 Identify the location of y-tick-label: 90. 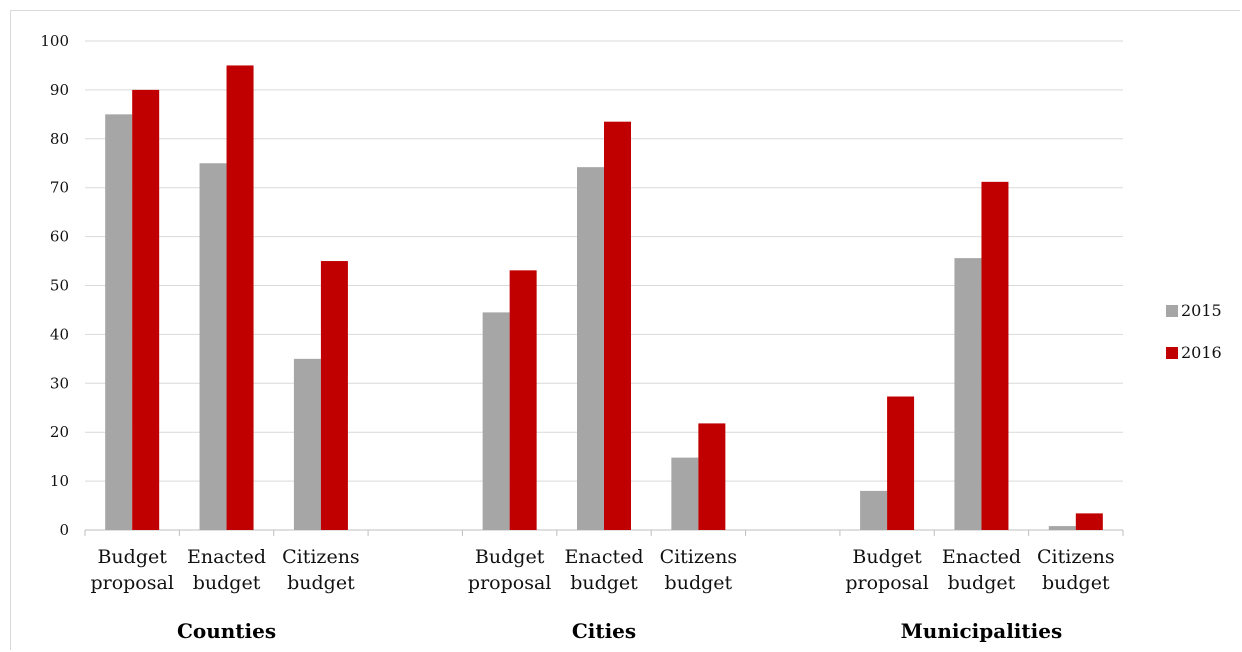
(59, 90).